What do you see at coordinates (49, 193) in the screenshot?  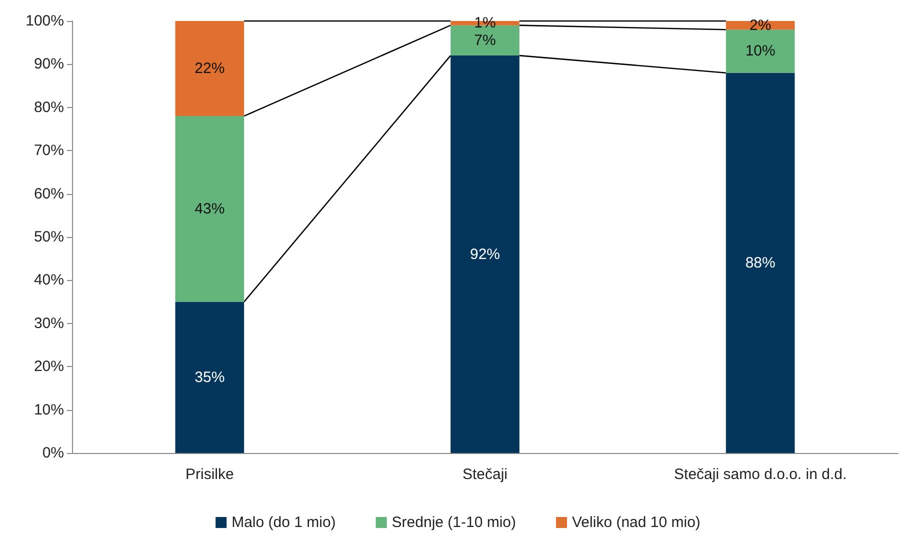 I see `y-tick-label: 60%` at bounding box center [49, 193].